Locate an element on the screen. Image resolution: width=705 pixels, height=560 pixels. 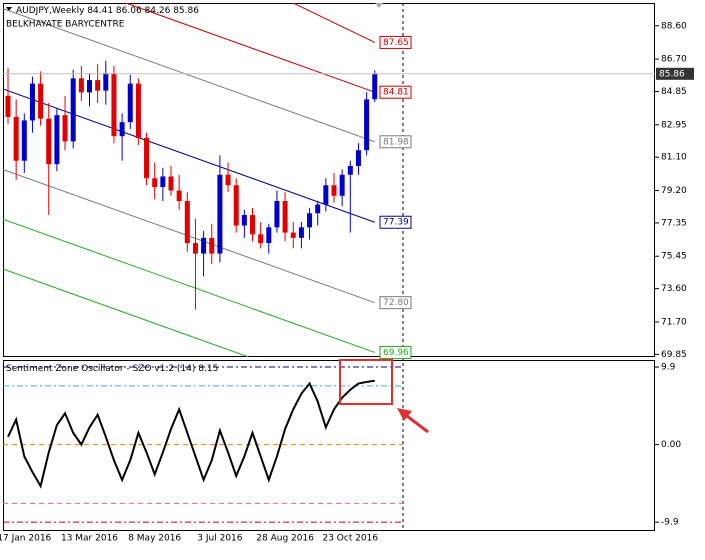
band-label: 69.96 is located at coordinates (396, 353).